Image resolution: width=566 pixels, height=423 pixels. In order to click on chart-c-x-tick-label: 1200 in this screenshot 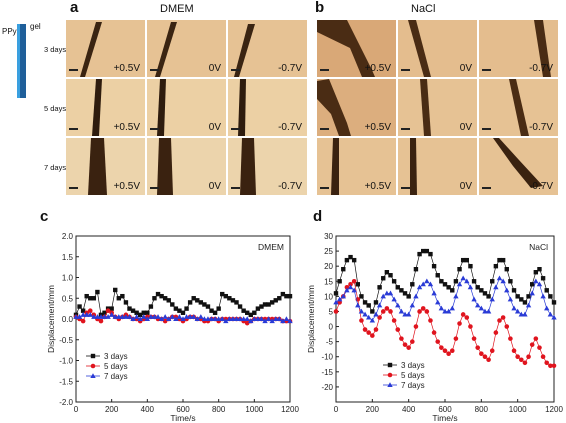, I will do `click(290, 409)`.